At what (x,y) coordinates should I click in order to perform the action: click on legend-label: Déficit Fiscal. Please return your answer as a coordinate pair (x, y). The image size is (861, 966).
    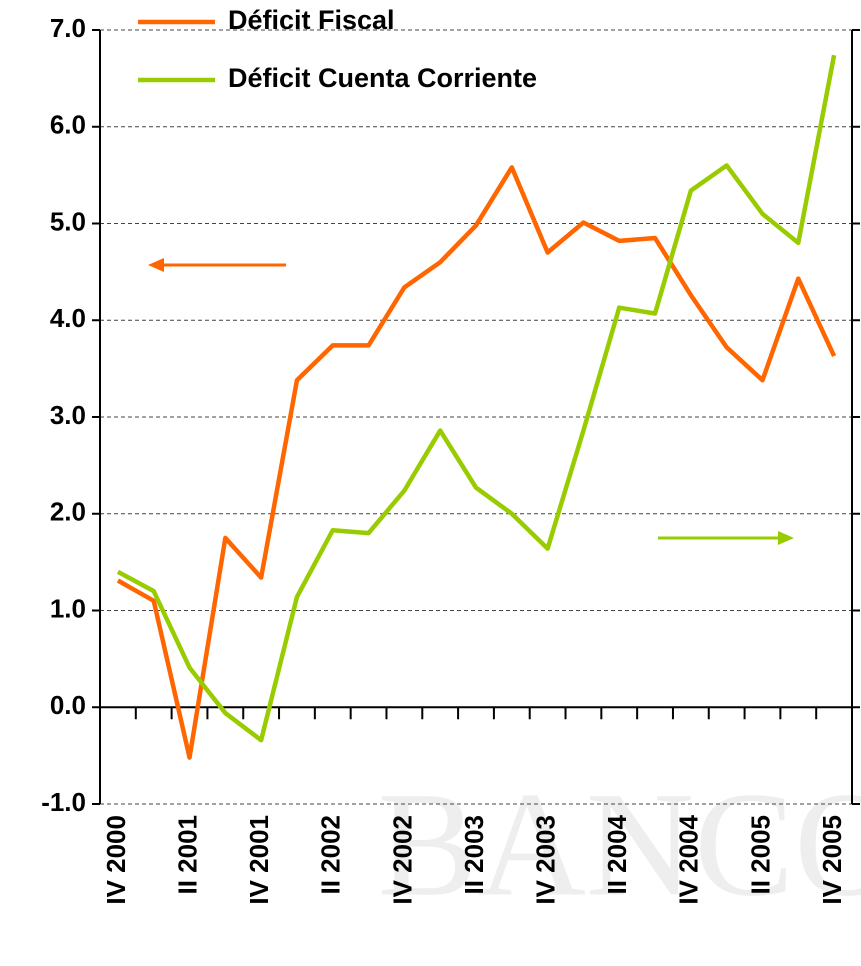
    Looking at the image, I should click on (311, 20).